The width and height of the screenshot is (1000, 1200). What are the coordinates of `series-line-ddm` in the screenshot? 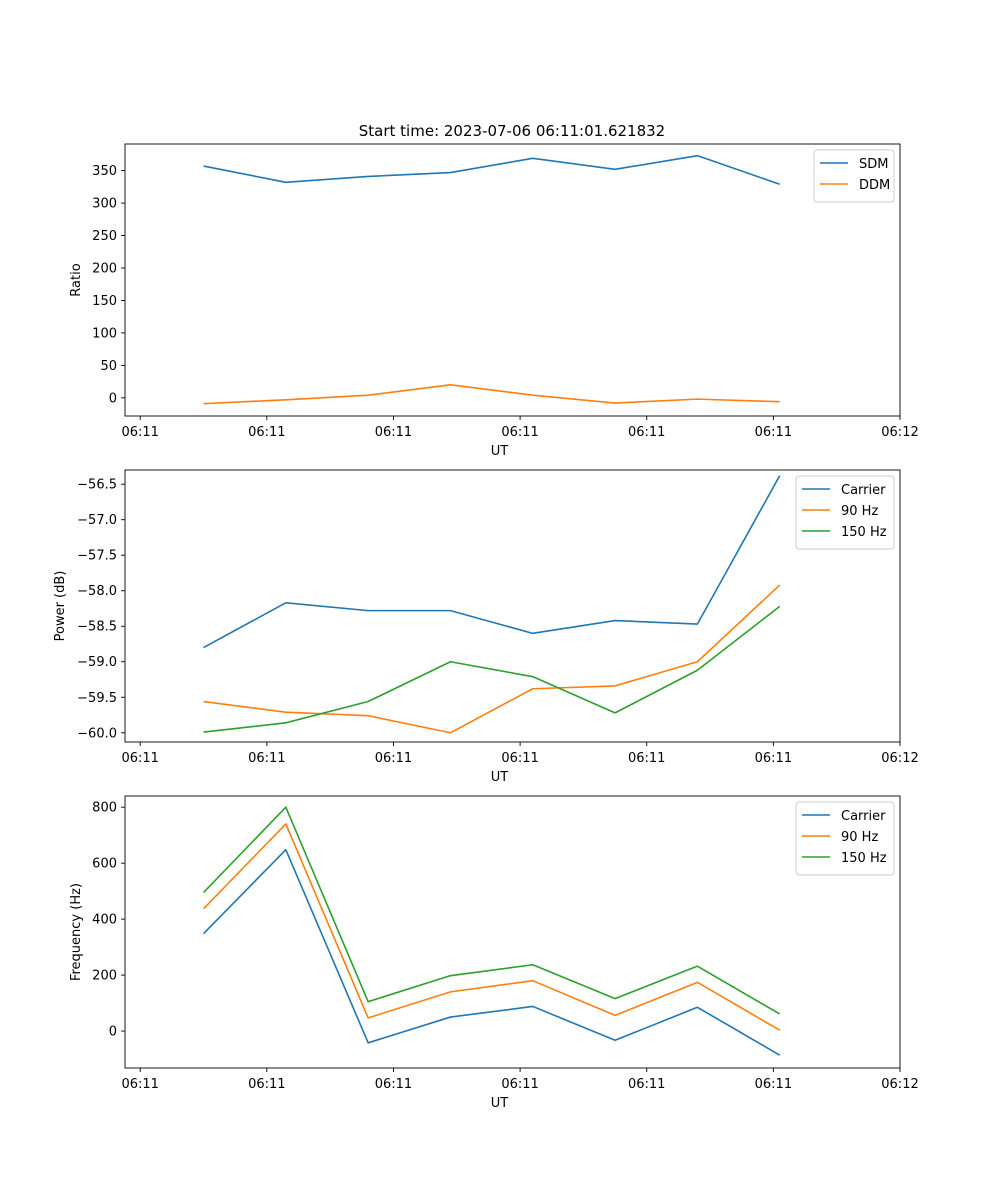 It's located at (491, 394).